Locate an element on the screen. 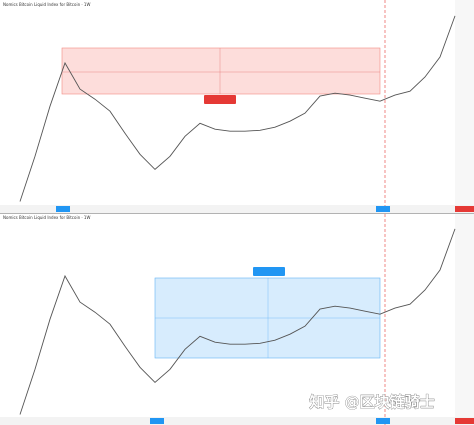 This screenshot has width=474, height=425. range-box is located at coordinates (221, 71).